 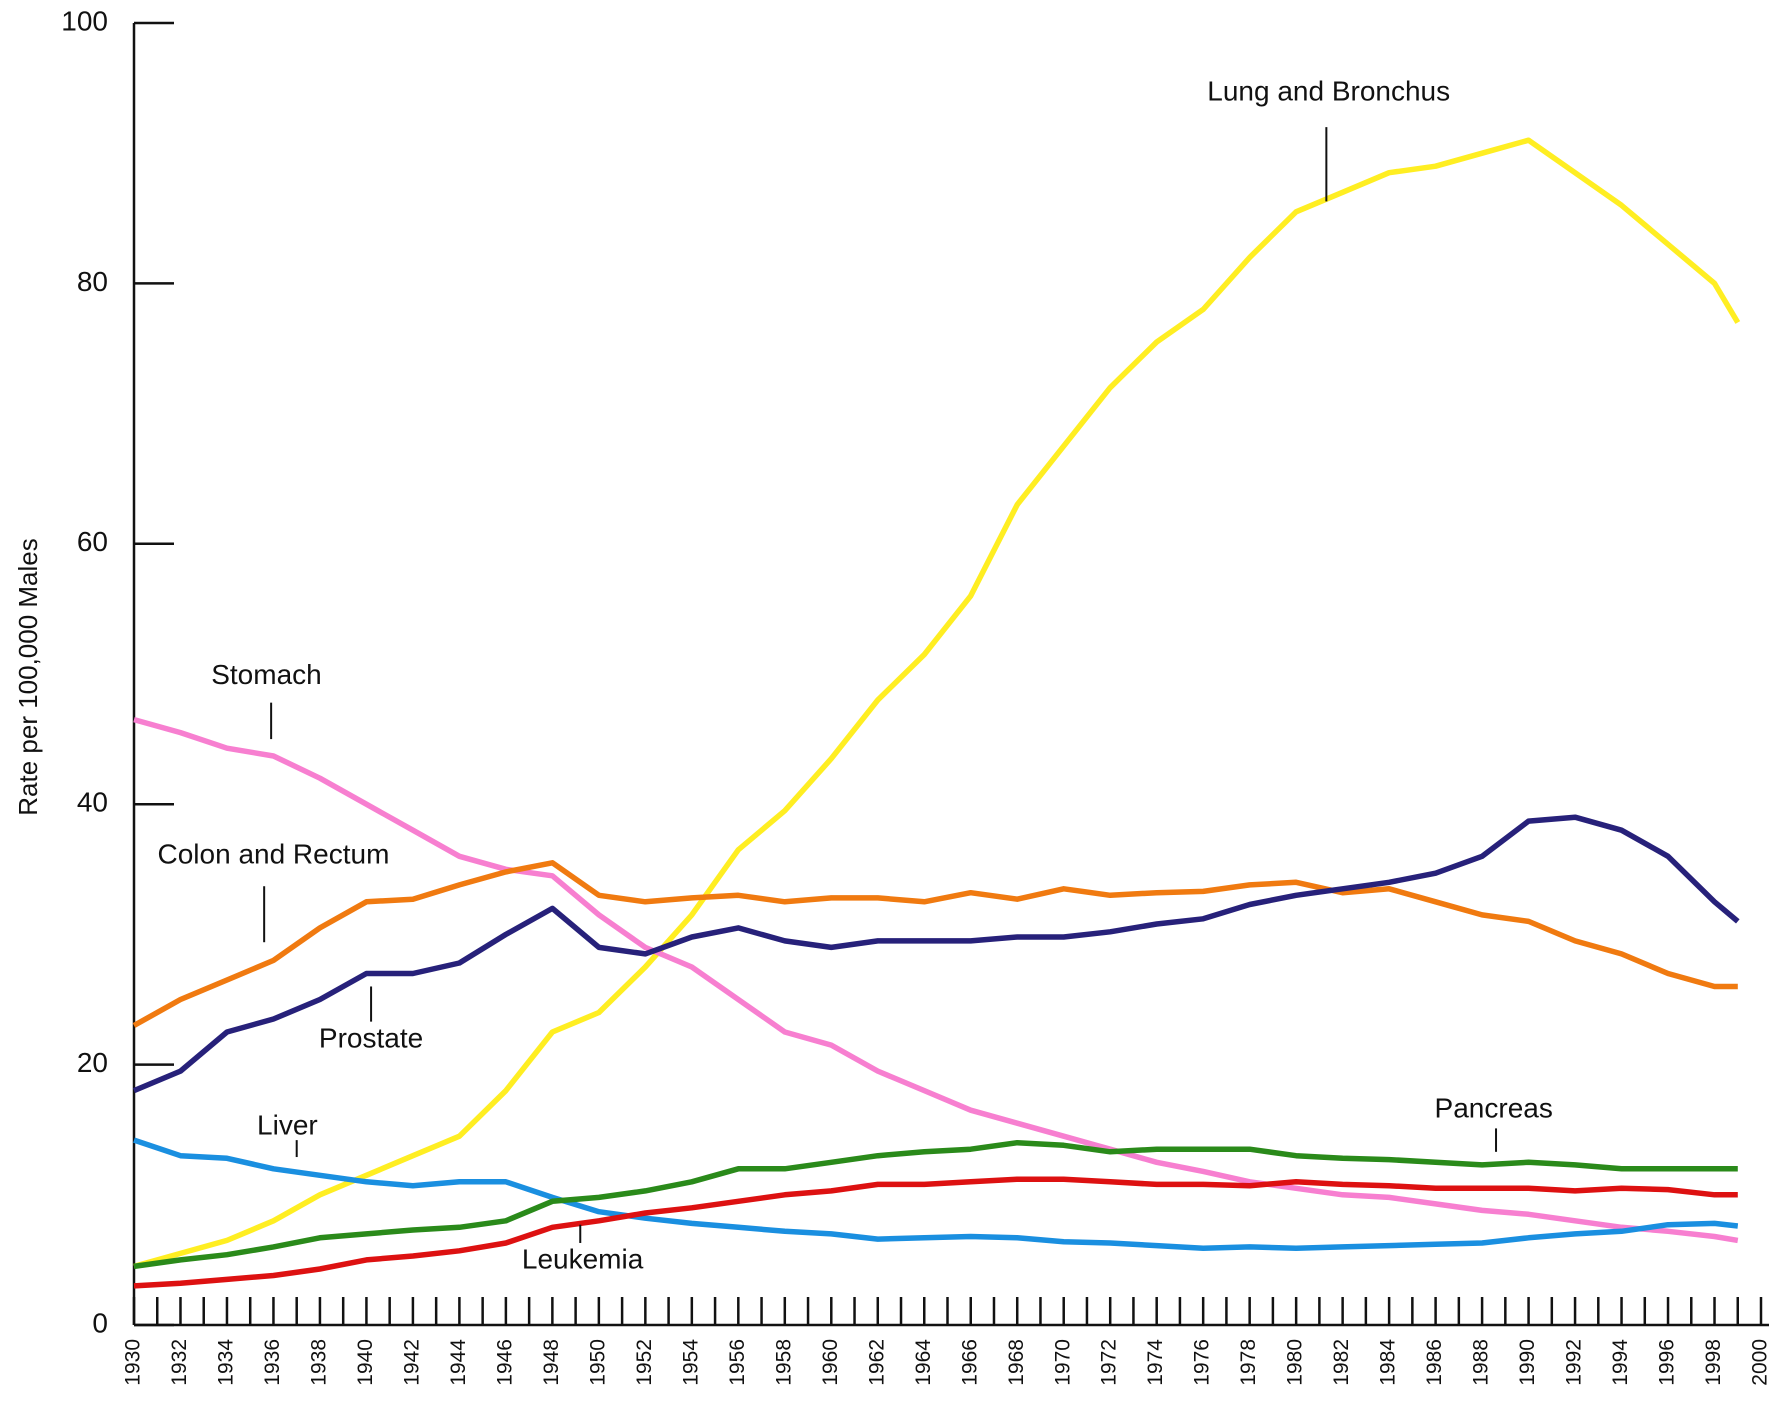 What do you see at coordinates (92, 1062) in the screenshot?
I see `y-tick-label: 20` at bounding box center [92, 1062].